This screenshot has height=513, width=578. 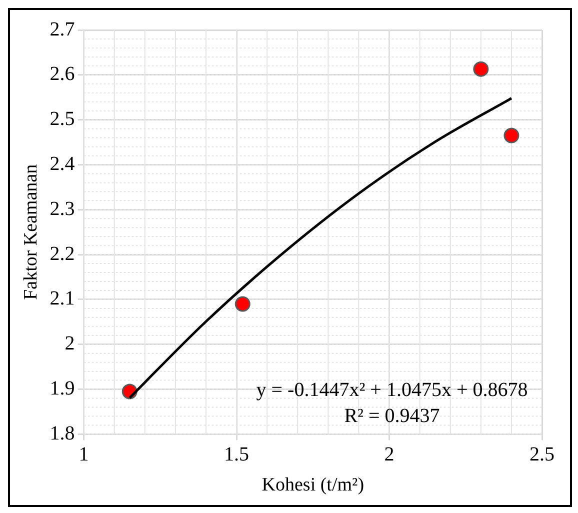 I want to click on annotation: R² = 0.9437, so click(x=392, y=416).